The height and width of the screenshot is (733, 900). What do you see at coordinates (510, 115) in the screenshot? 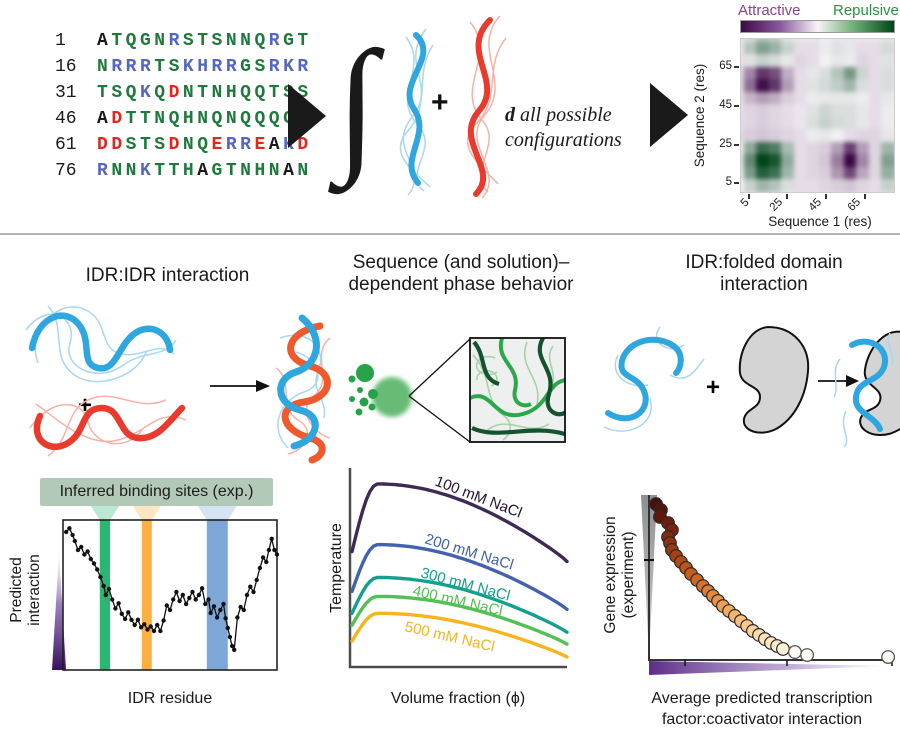
I see `caption-d: d` at bounding box center [510, 115].